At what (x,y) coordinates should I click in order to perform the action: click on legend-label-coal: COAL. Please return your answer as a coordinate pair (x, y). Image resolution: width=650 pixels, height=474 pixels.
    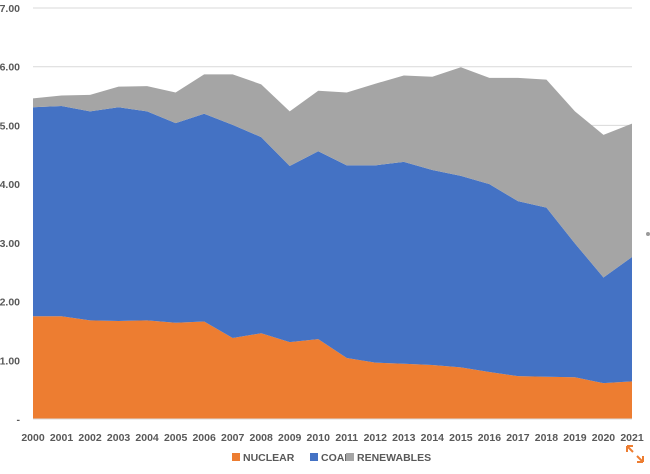
    Looking at the image, I should click on (336, 458).